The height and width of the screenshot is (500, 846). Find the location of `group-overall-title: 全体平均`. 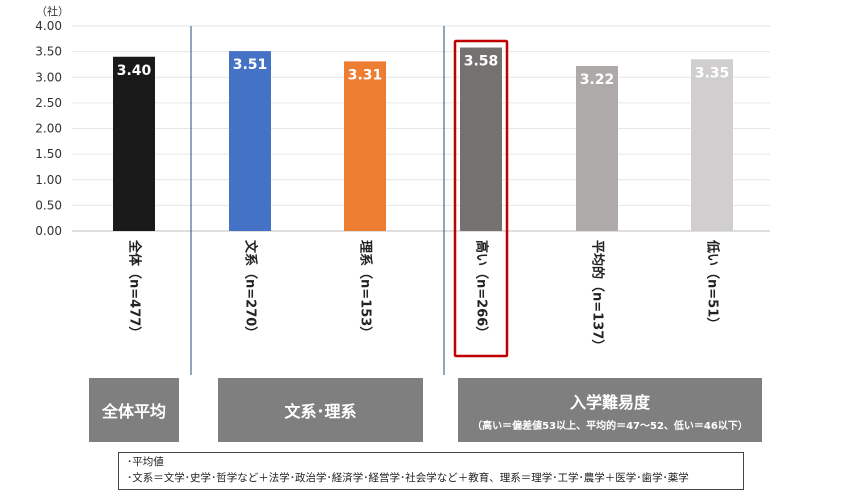

group-overall-title: 全体平均 is located at coordinates (133, 411).